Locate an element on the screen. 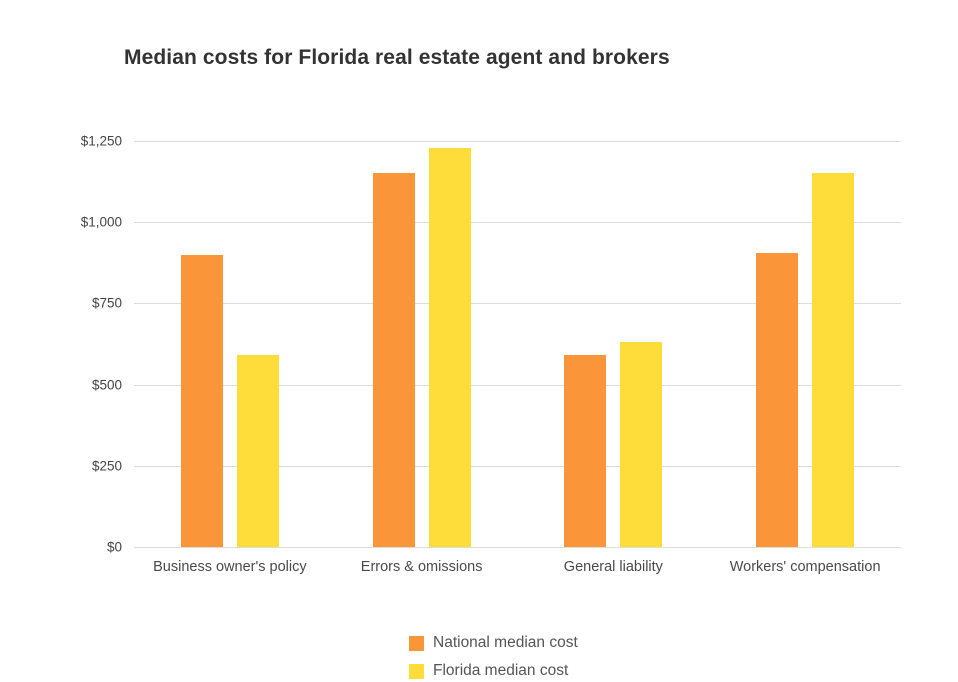  legend: National median cost Florida median cost is located at coordinates (493, 655).